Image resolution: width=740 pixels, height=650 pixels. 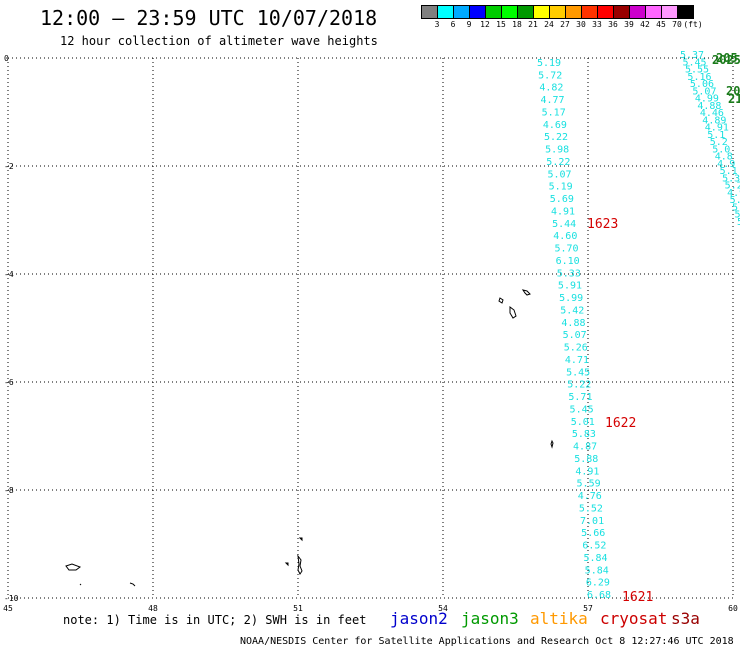 What do you see at coordinates (453, 24) in the screenshot?
I see `color-legend-label: 6` at bounding box center [453, 24].